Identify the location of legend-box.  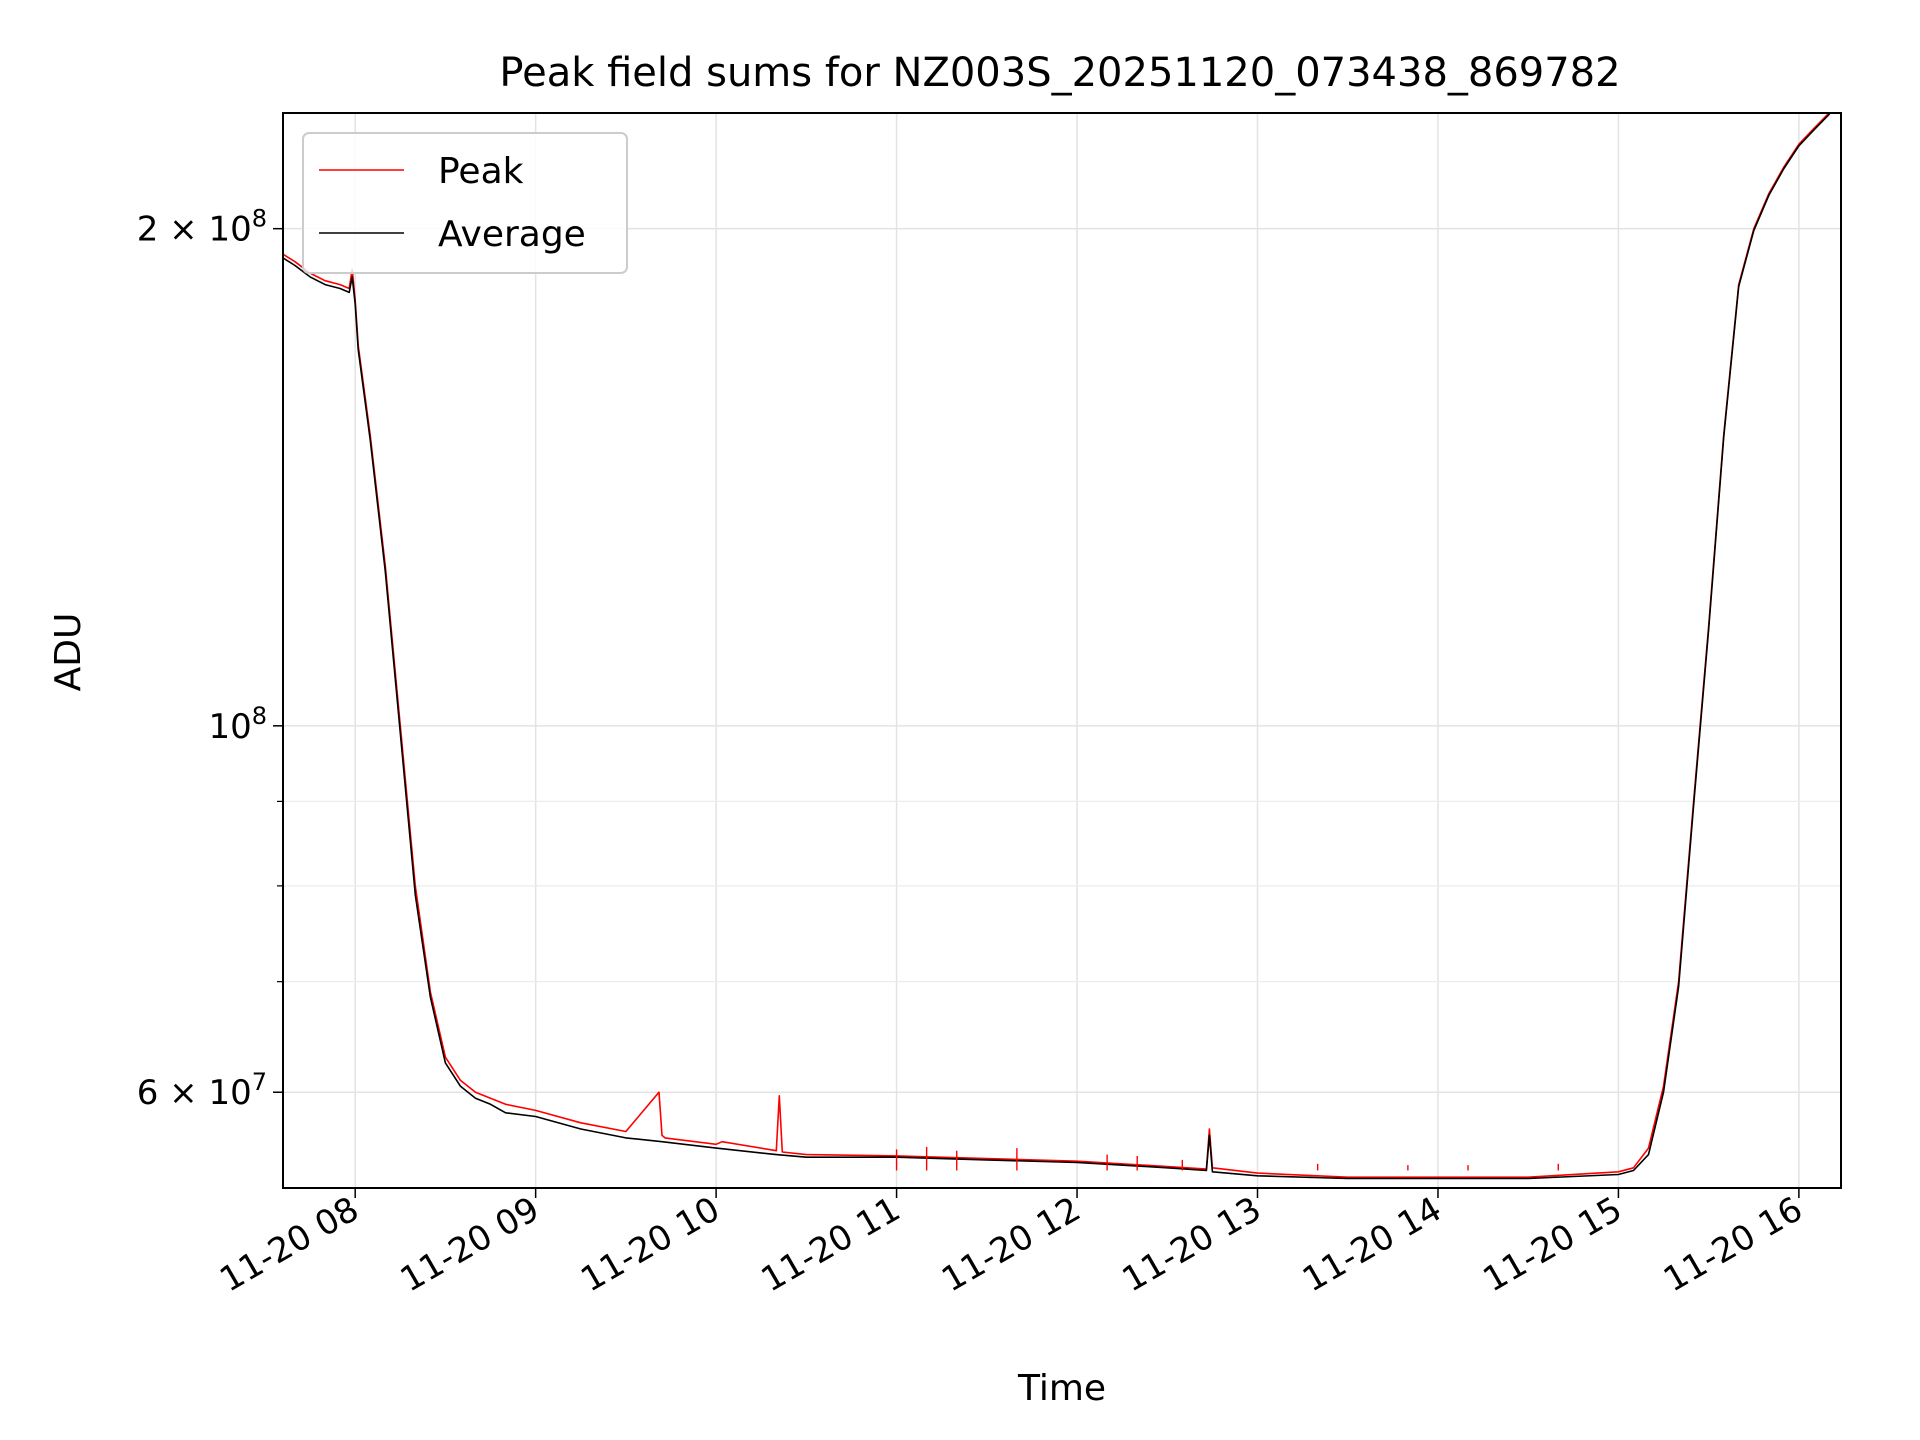
(465, 203).